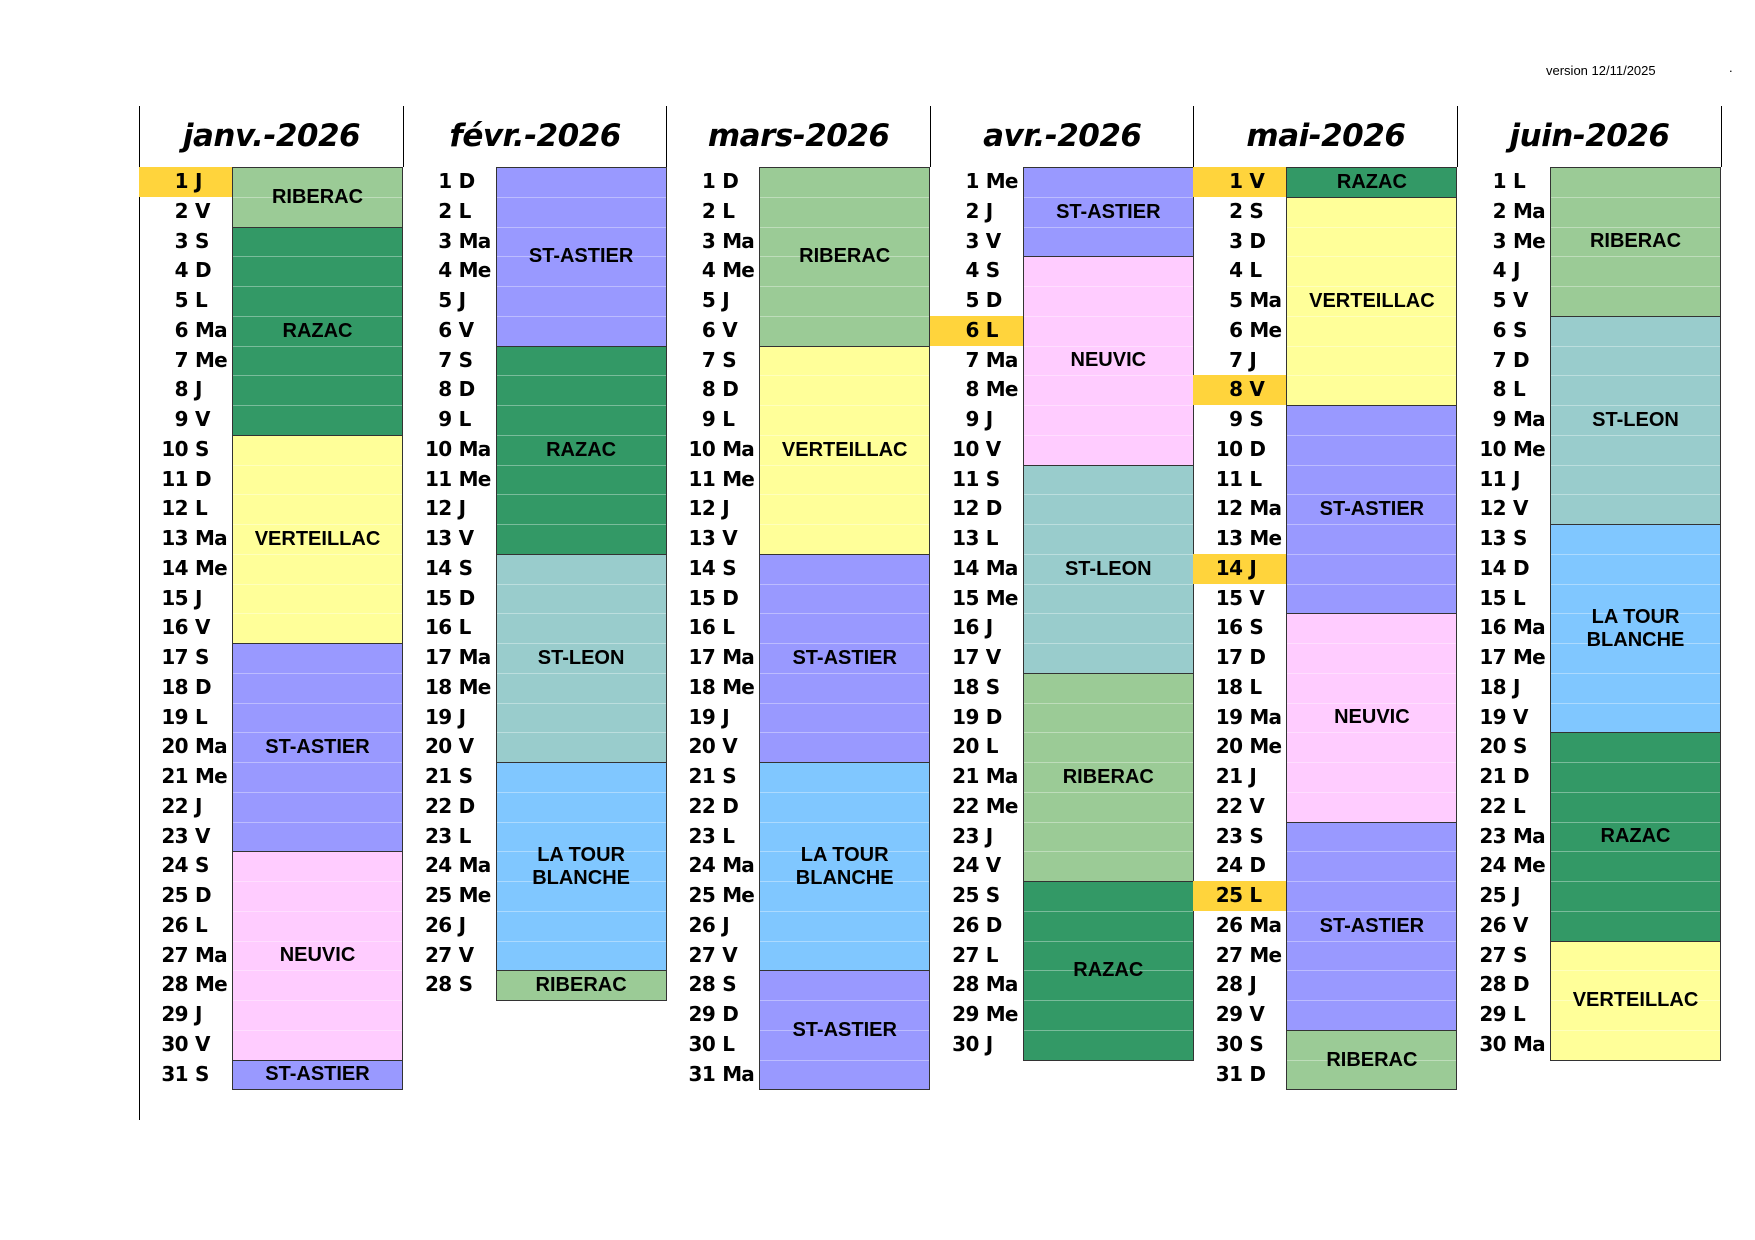 Image resolution: width=1755 pixels, height=1240 pixels. What do you see at coordinates (181, 329) in the screenshot?
I see `day-number: 6` at bounding box center [181, 329].